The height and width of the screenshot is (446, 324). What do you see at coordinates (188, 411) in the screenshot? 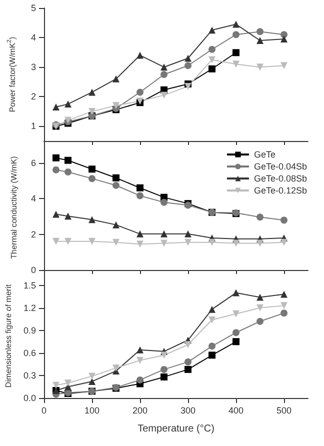
I see `x-tick-label: 300` at bounding box center [188, 411].